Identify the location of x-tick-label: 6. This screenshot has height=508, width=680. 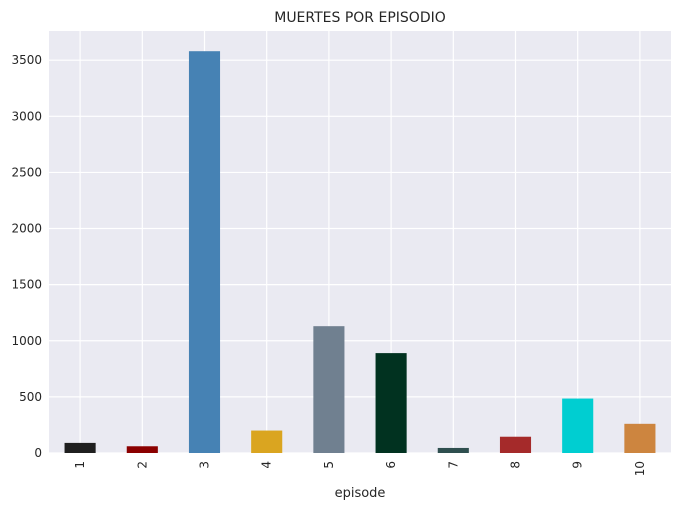
(391, 465).